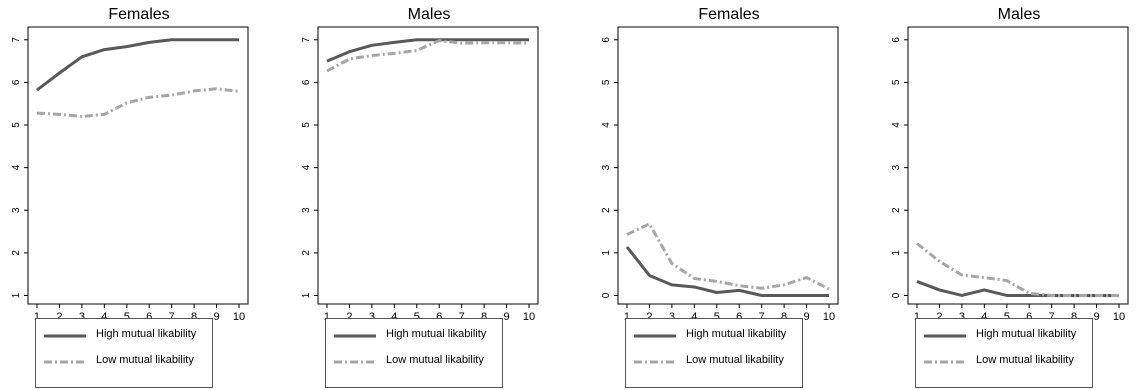 The height and width of the screenshot is (390, 1145). What do you see at coordinates (896, 295) in the screenshot?
I see `y-tick-label: 0` at bounding box center [896, 295].